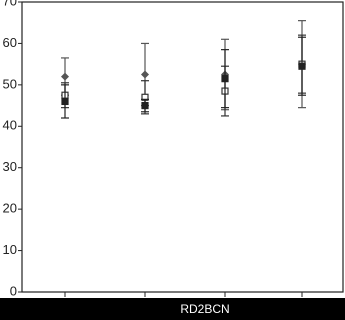 The height and width of the screenshot is (320, 345). I want to click on y-tick-label: 60, so click(10, 42).